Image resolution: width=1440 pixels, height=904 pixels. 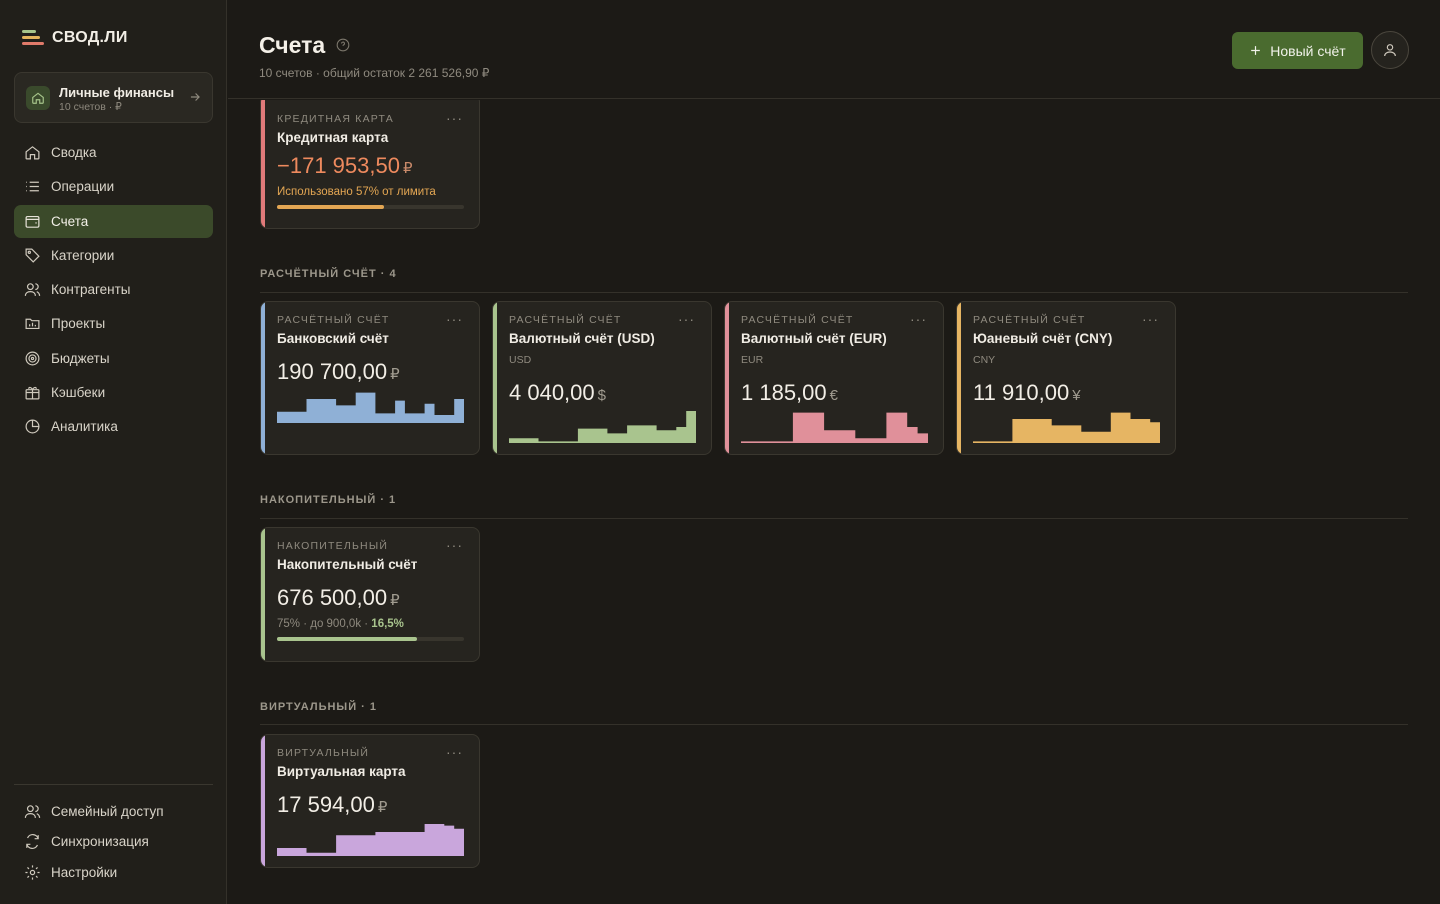 I want to click on nav-item-projects: Проекты, so click(x=113, y=323).